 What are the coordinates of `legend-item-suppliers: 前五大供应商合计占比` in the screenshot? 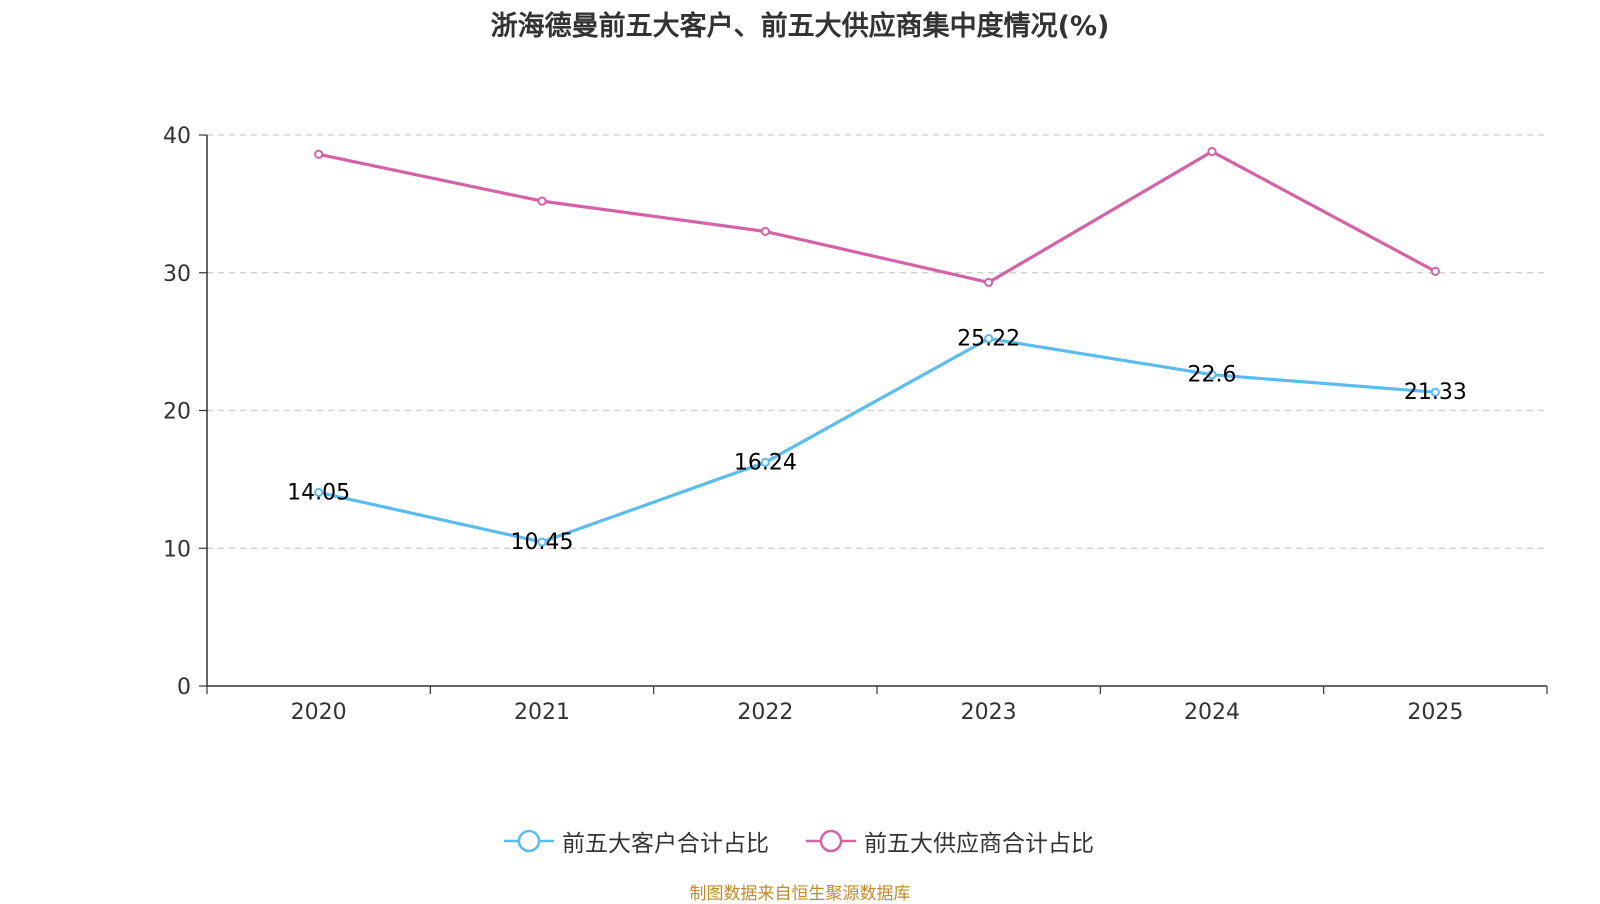 It's located at (950, 841).